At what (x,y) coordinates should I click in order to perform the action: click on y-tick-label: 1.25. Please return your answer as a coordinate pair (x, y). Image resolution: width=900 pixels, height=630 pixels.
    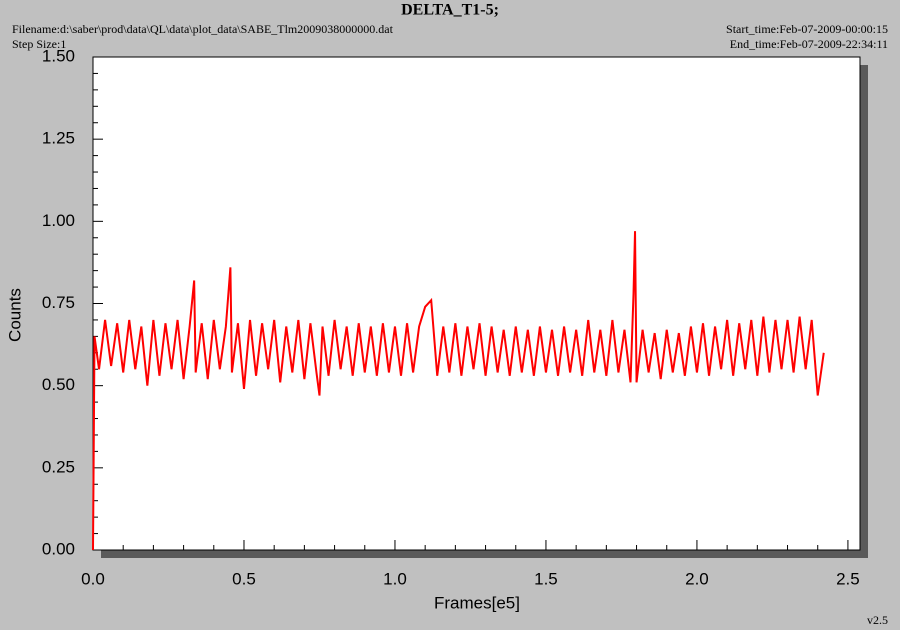
    Looking at the image, I should click on (58, 138).